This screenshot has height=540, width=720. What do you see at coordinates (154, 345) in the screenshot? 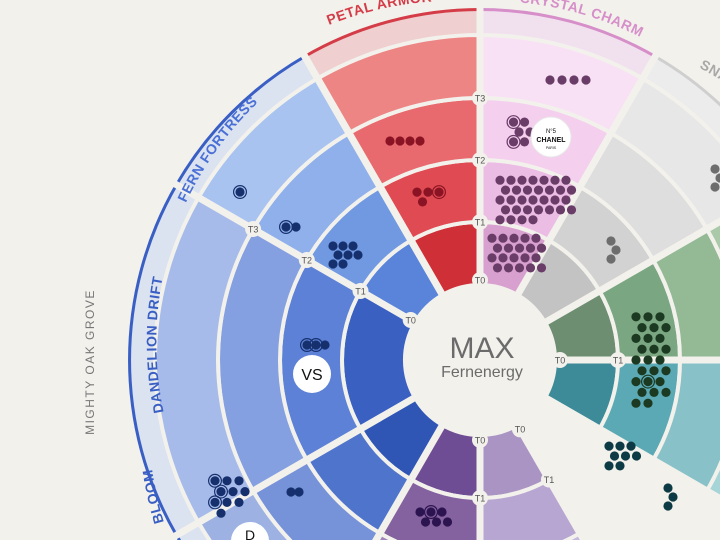
I see `category-label-dandelion-drift: DANDELION DRIFT` at bounding box center [154, 345].